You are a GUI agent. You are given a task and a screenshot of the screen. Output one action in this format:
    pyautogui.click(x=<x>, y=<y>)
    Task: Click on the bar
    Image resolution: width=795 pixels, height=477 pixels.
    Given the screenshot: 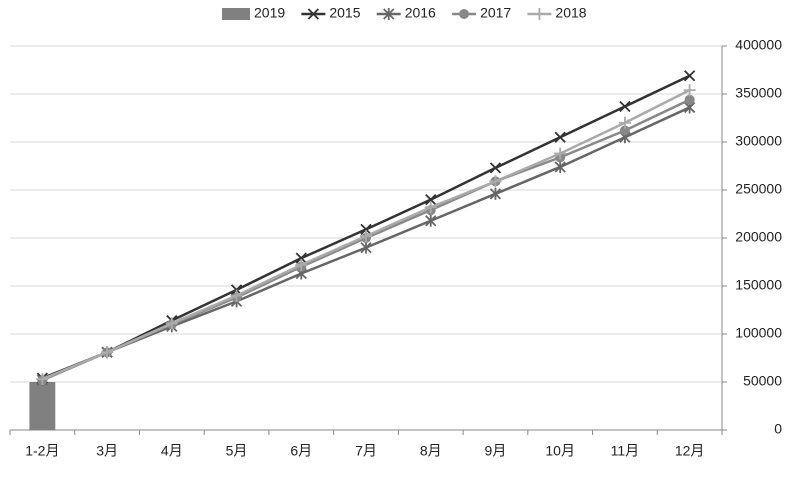 What is the action you would take?
    pyautogui.click(x=42, y=406)
    